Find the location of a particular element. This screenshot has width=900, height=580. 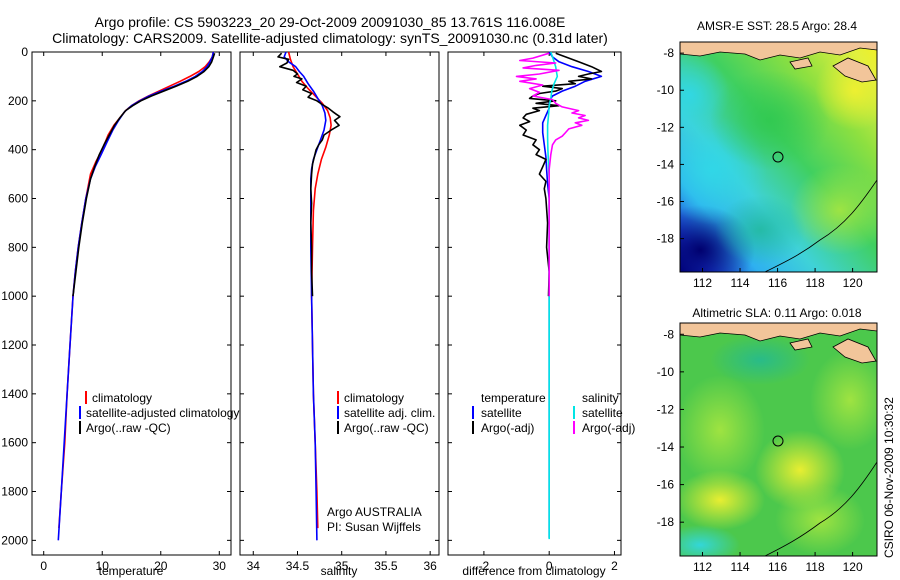

x-tick-label: 30 is located at coordinates (220, 566).